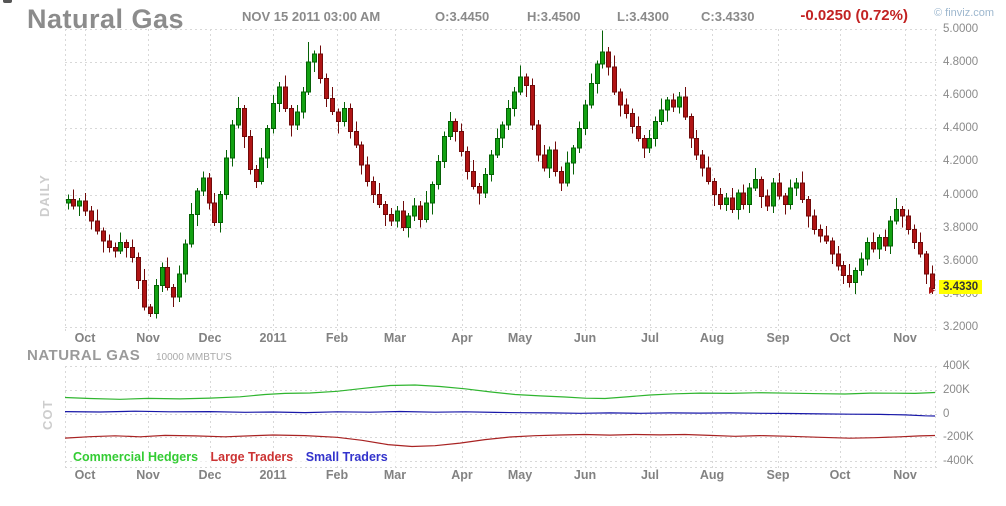  What do you see at coordinates (961, 28) in the screenshot?
I see `y-tick-label: 5.0000` at bounding box center [961, 28].